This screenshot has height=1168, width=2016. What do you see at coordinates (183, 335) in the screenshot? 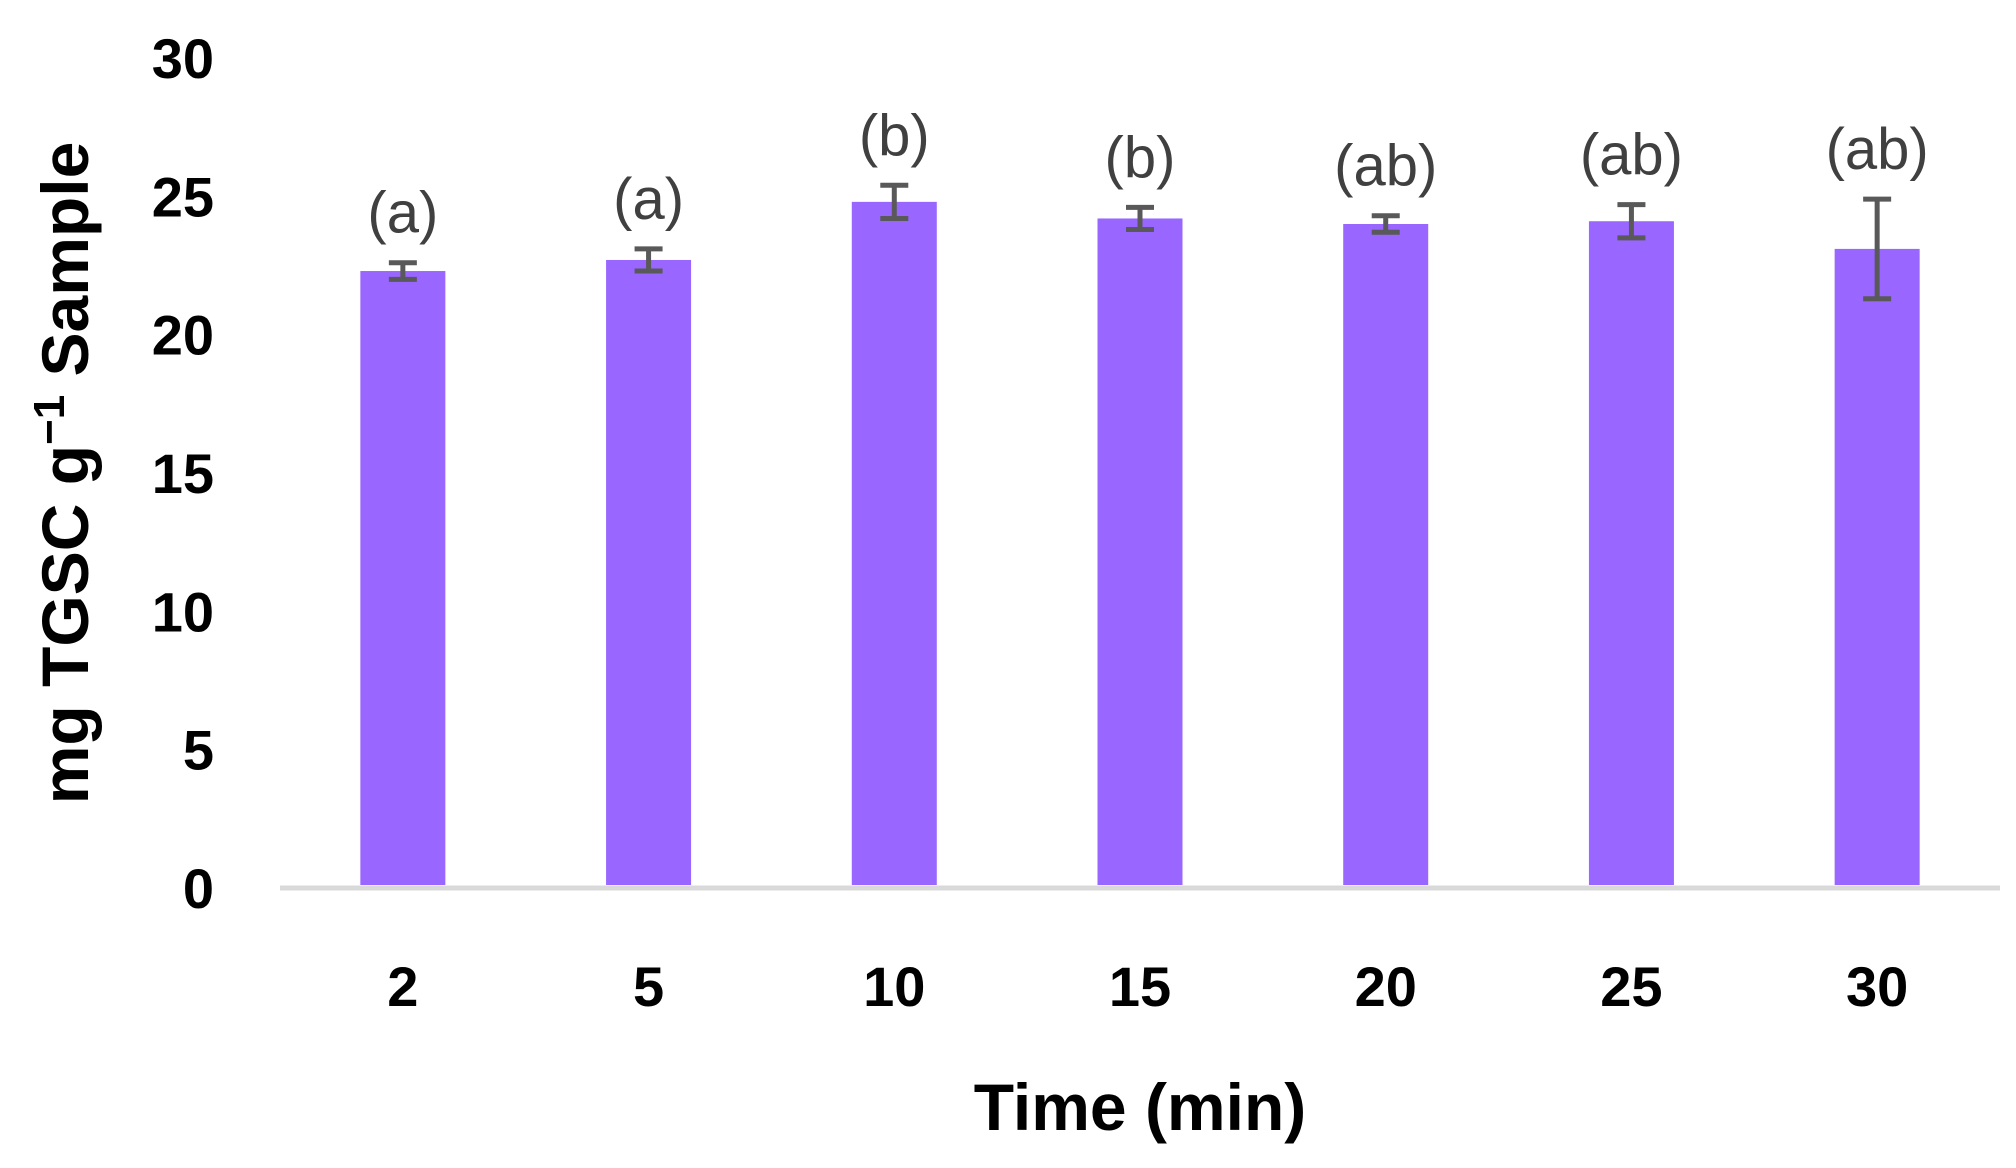
I see `y-tick-label: 20` at bounding box center [183, 335].